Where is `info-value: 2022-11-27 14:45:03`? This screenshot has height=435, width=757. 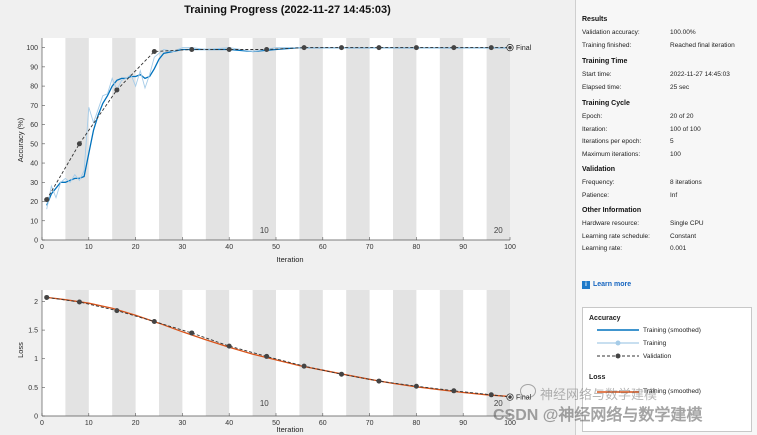
info-value: 2022-11-27 14:45:03 is located at coordinates (700, 74).